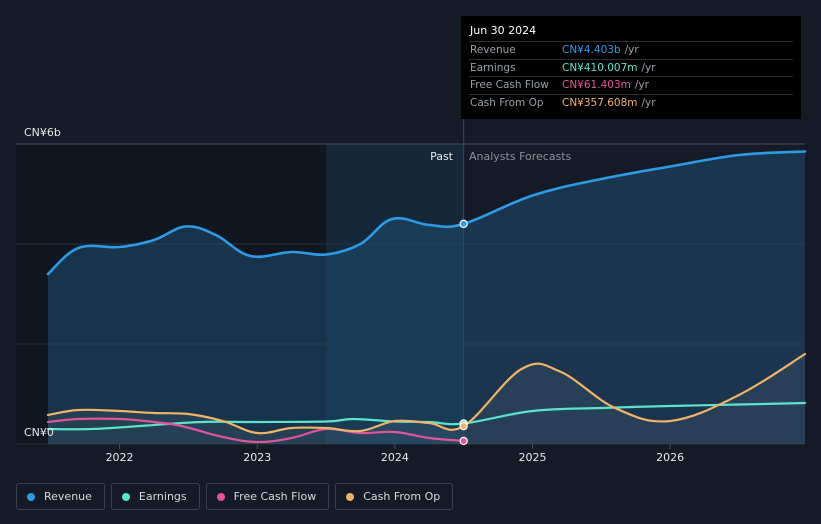  I want to click on tooltip-row-cash-from-op: Cash From Op CN¥357.608m /yr, so click(631, 102).